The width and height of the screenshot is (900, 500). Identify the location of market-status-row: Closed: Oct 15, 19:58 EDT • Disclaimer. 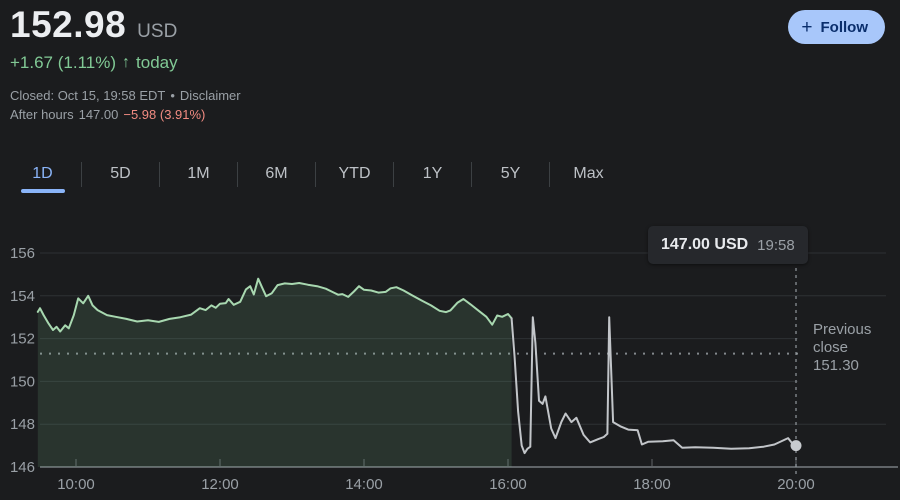
(125, 95).